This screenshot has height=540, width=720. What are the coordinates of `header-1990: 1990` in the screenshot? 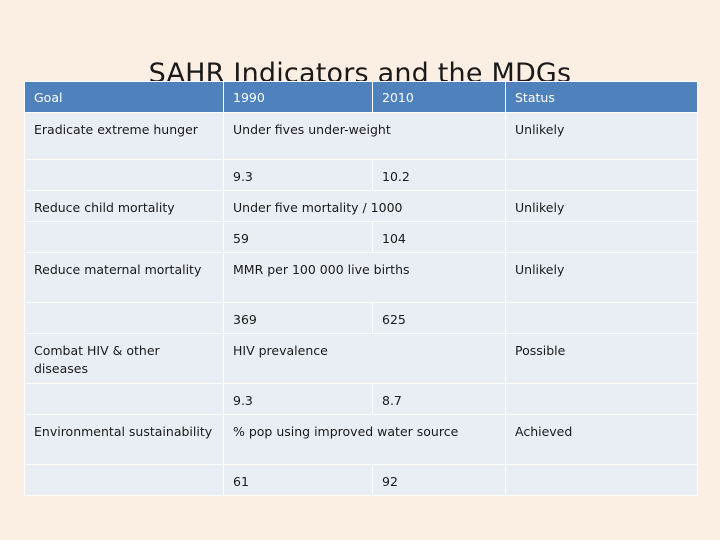 It's located at (298, 97).